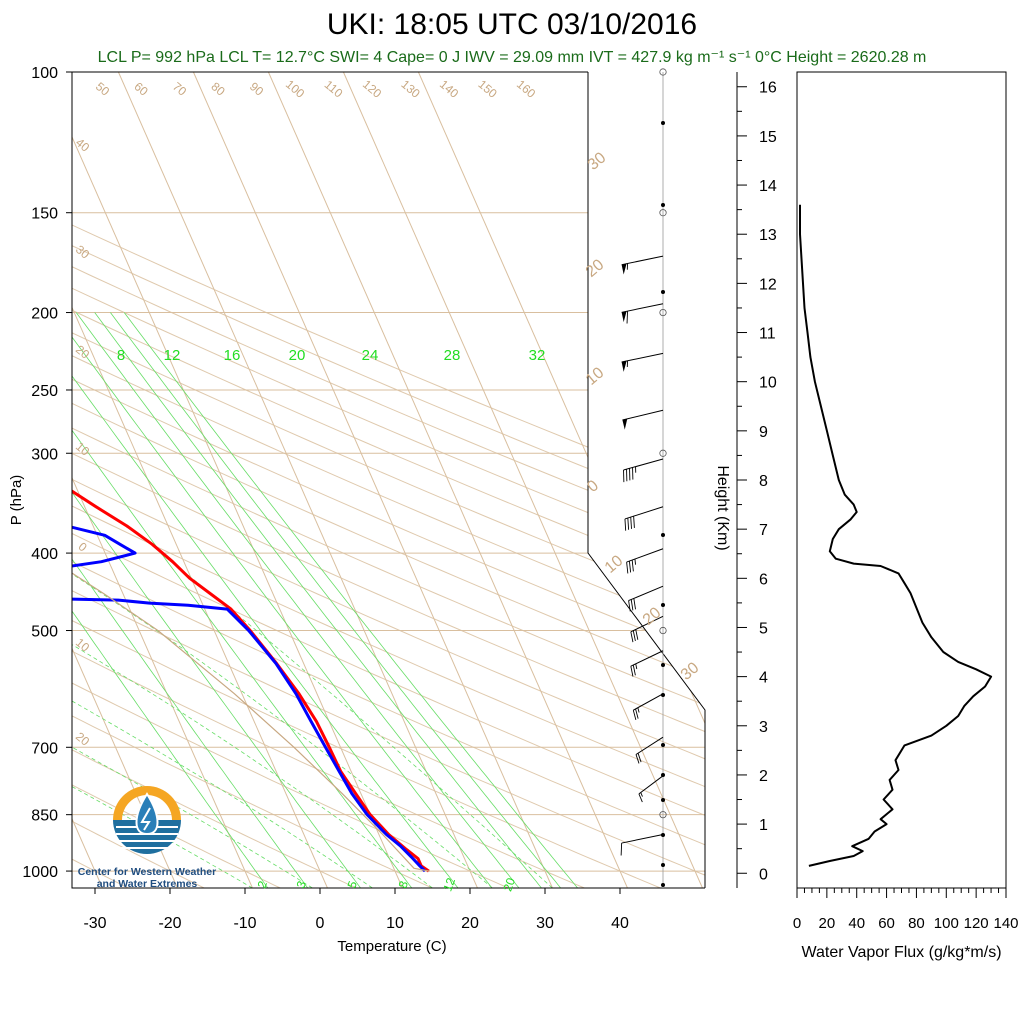 The height and width of the screenshot is (1024, 1024). Describe the element at coordinates (138, 480) in the screenshot. I see `dry-adiabat-line` at that location.